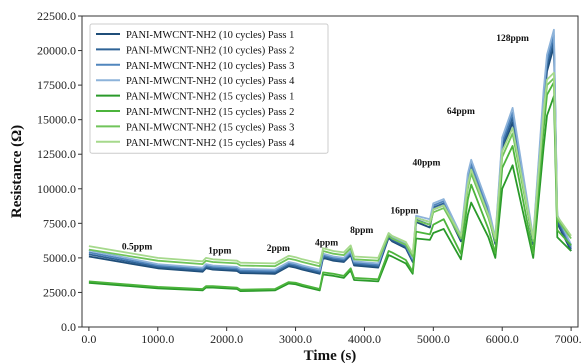  Describe the element at coordinates (210, 50) in the screenshot. I see `legend-label: PANI-MWCNT-NH2 (10 cycles) Pass 2` at that location.